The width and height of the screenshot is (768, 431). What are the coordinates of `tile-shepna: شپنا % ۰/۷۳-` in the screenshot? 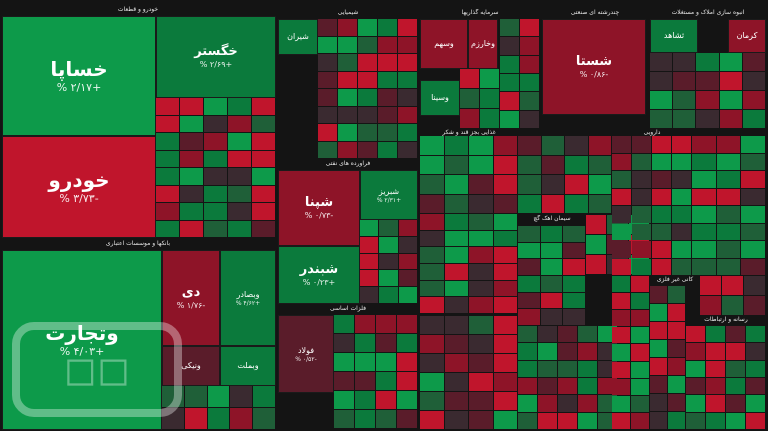 It's located at (319, 208).